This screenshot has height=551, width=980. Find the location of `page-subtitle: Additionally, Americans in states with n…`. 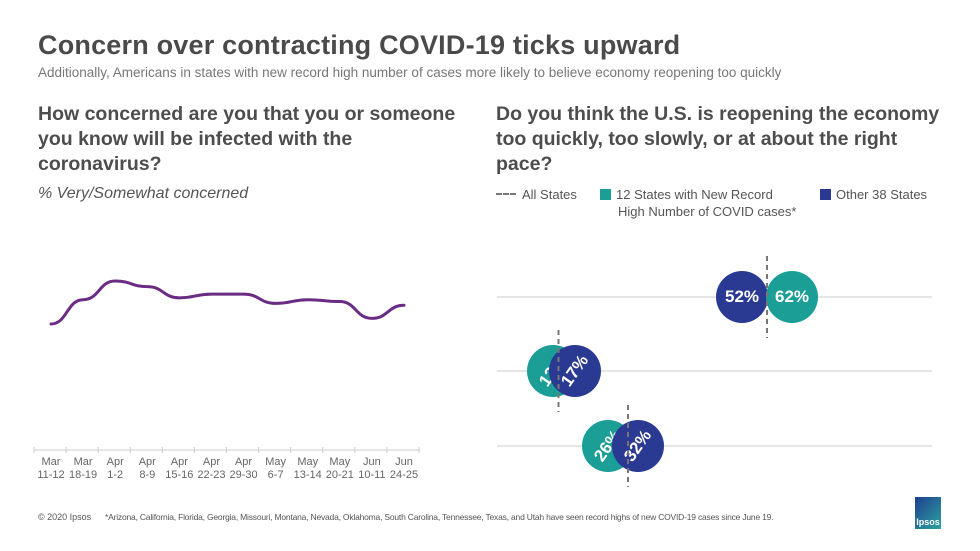

page-subtitle: Additionally, Americans in states with n… is located at coordinates (410, 72).